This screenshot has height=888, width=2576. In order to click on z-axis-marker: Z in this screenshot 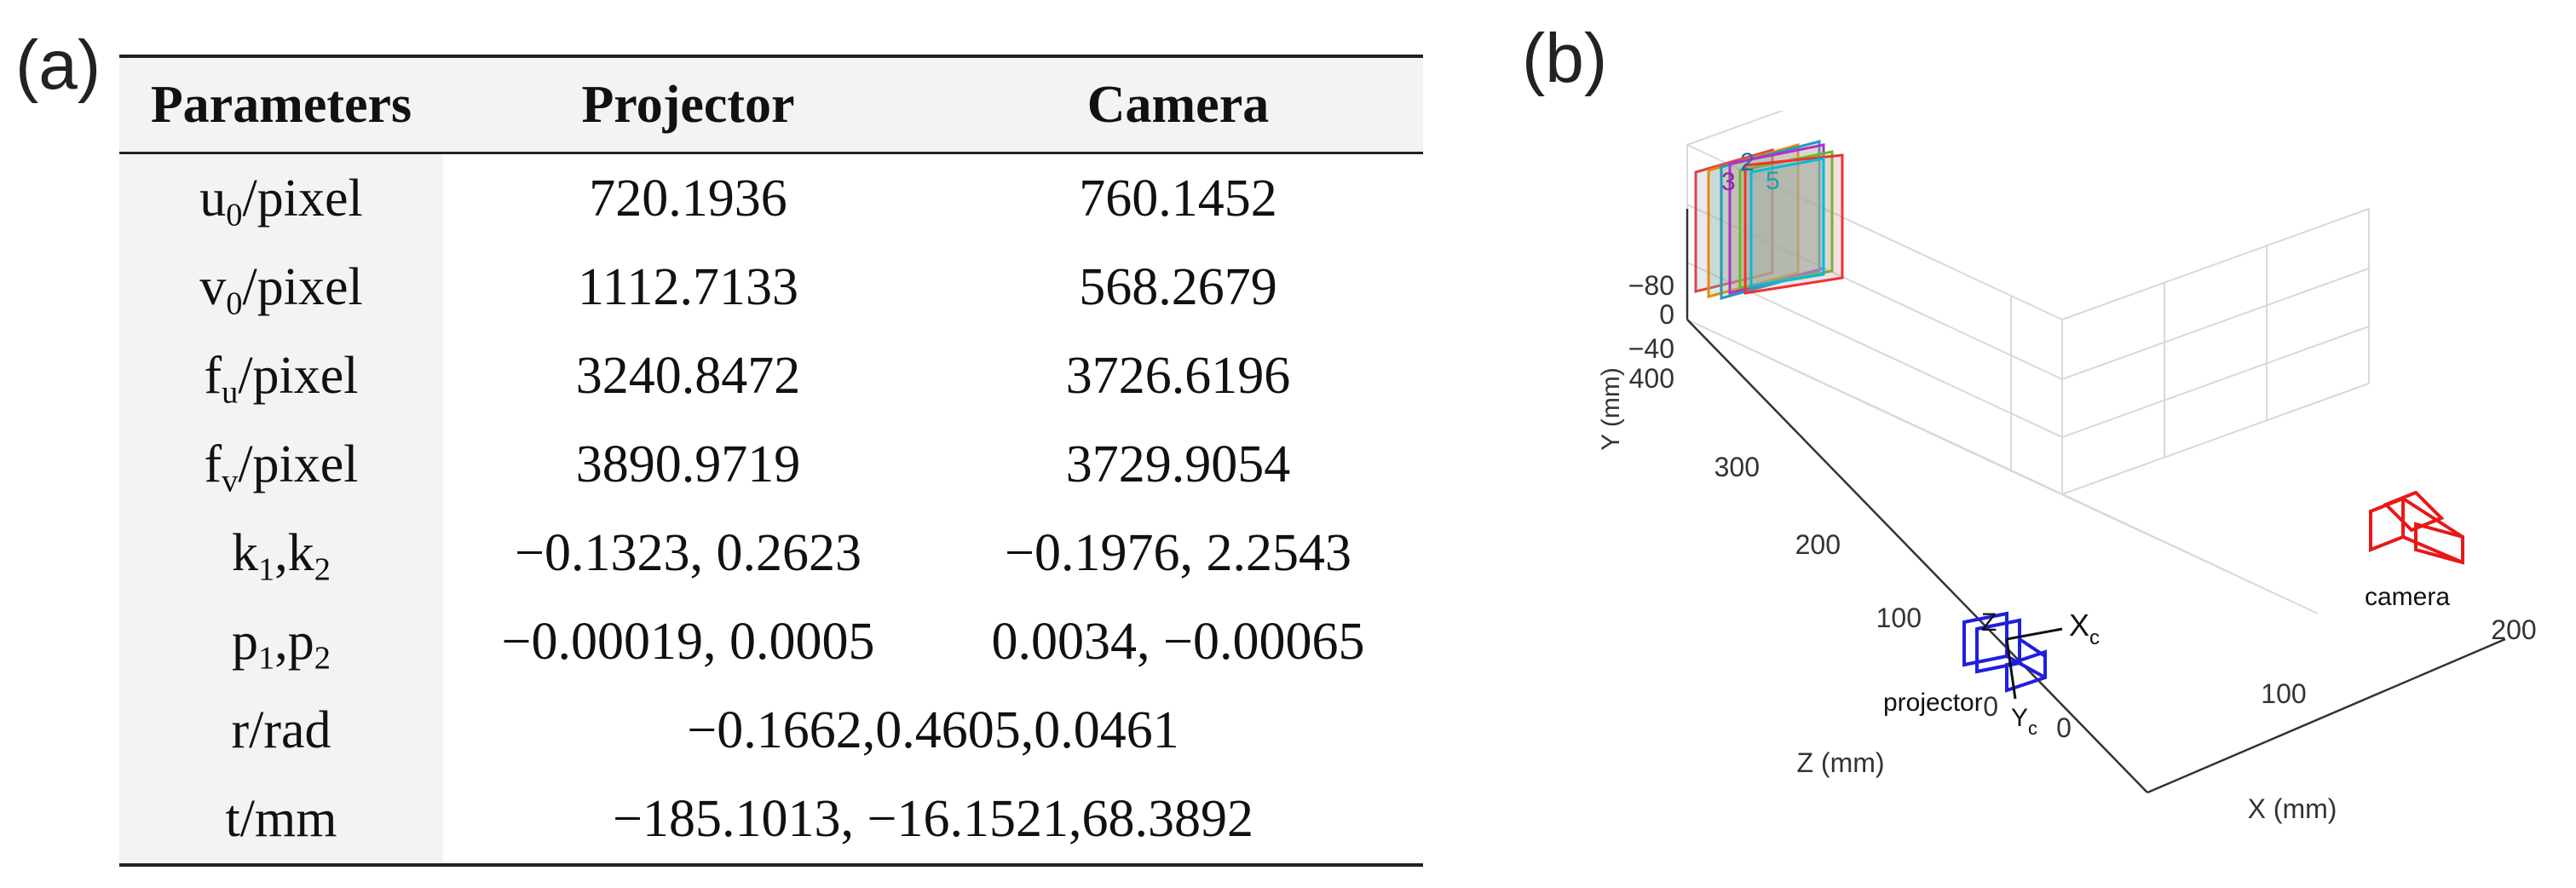, I will do `click(1989, 622)`.